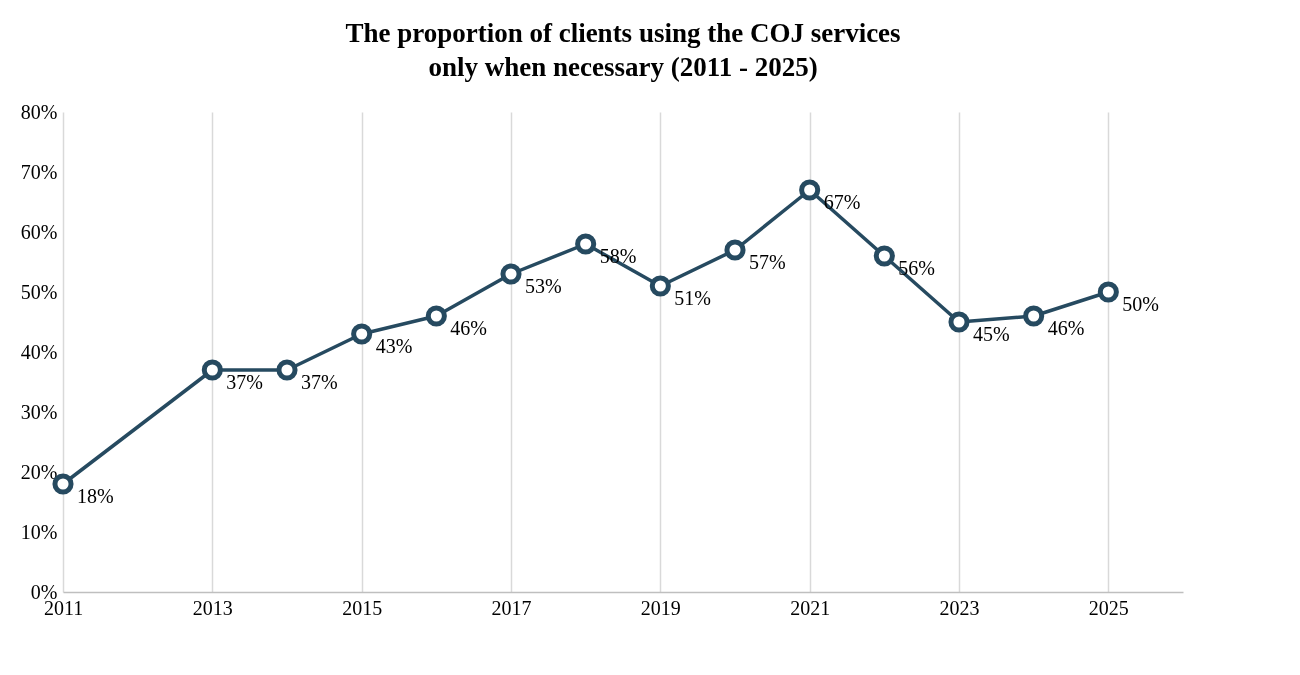  What do you see at coordinates (693, 298) in the screenshot?
I see `data-label: 51%` at bounding box center [693, 298].